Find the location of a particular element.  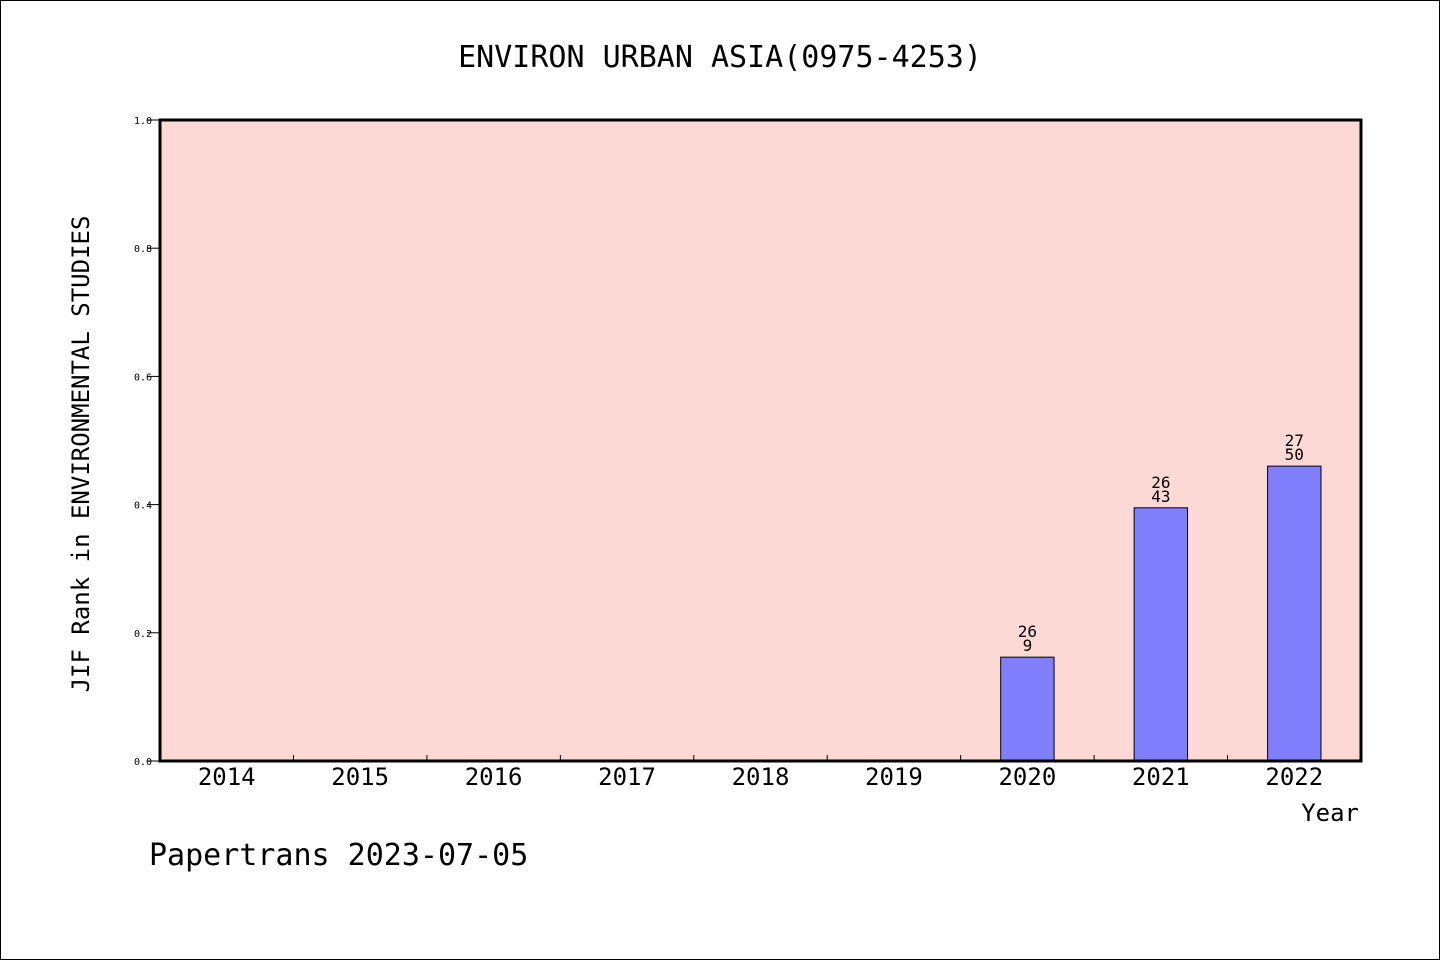

bar-label-bottom: 9 is located at coordinates (1028, 645).